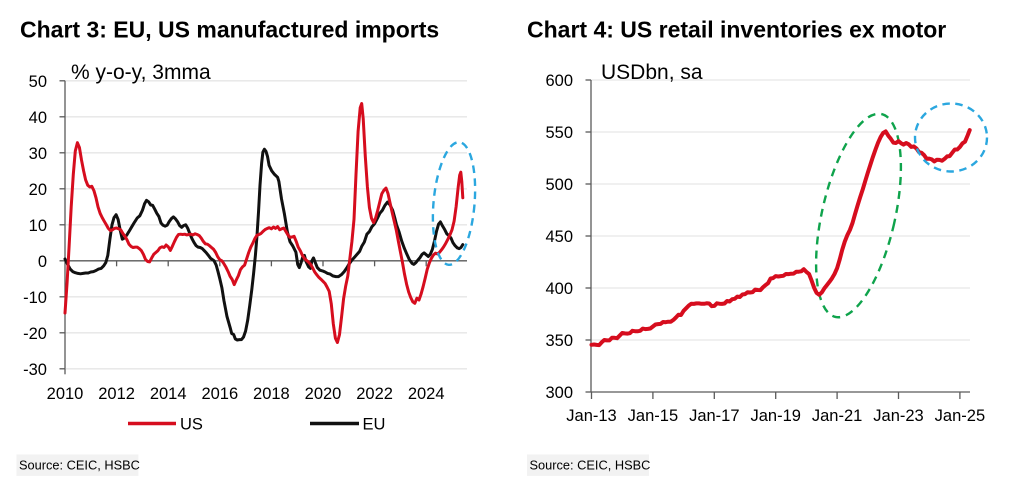 The width and height of the screenshot is (1024, 492). What do you see at coordinates (35, 298) in the screenshot?
I see `svg-text: -10` at bounding box center [35, 298].